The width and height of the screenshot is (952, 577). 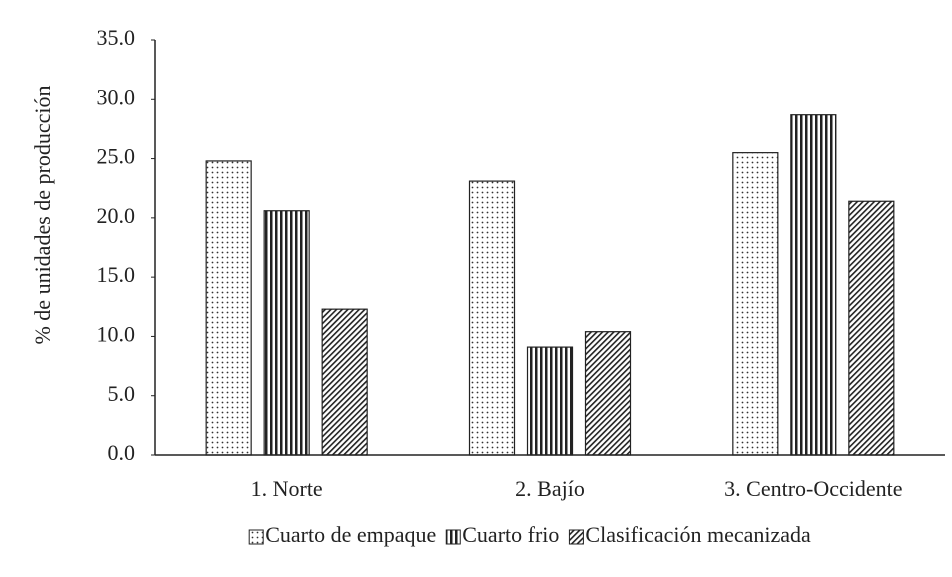 What do you see at coordinates (122, 452) in the screenshot?
I see `y-tick-label: 0.0` at bounding box center [122, 452].